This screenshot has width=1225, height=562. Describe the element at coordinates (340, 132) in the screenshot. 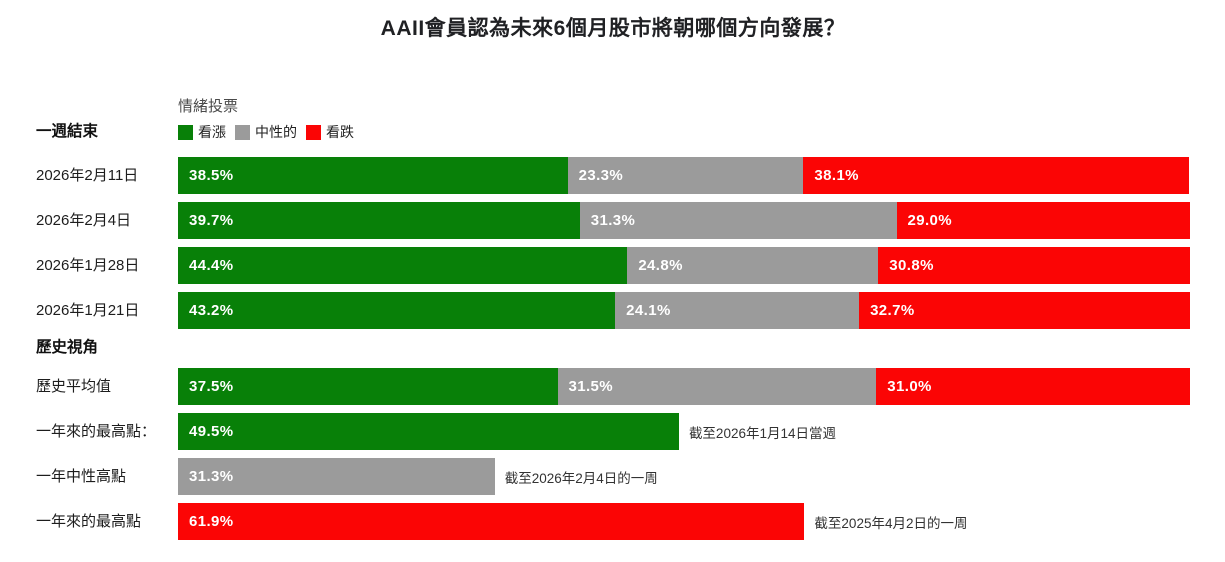

I see `legend-label-bearish: 看跌` at that location.